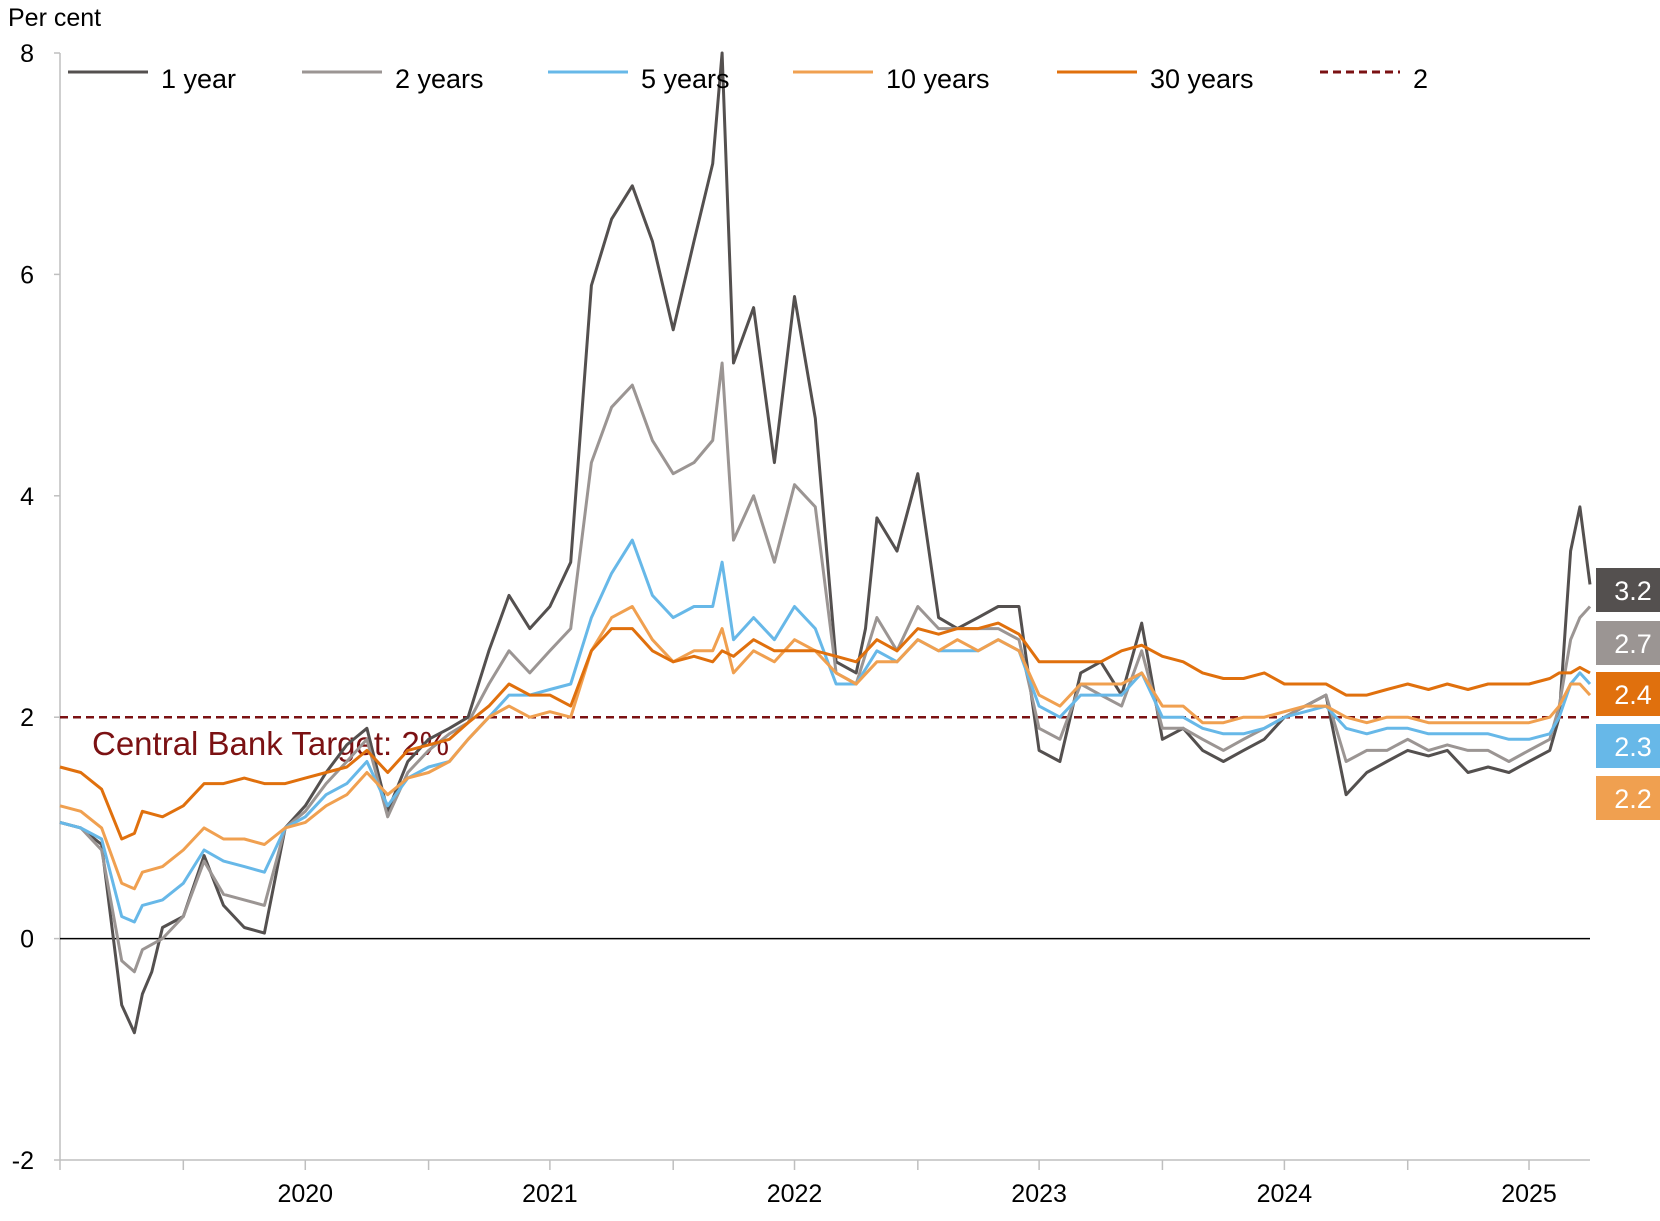 This screenshot has height=1221, width=1660. Describe the element at coordinates (305, 1194) in the screenshot. I see `x-tick-label: 2020` at that location.